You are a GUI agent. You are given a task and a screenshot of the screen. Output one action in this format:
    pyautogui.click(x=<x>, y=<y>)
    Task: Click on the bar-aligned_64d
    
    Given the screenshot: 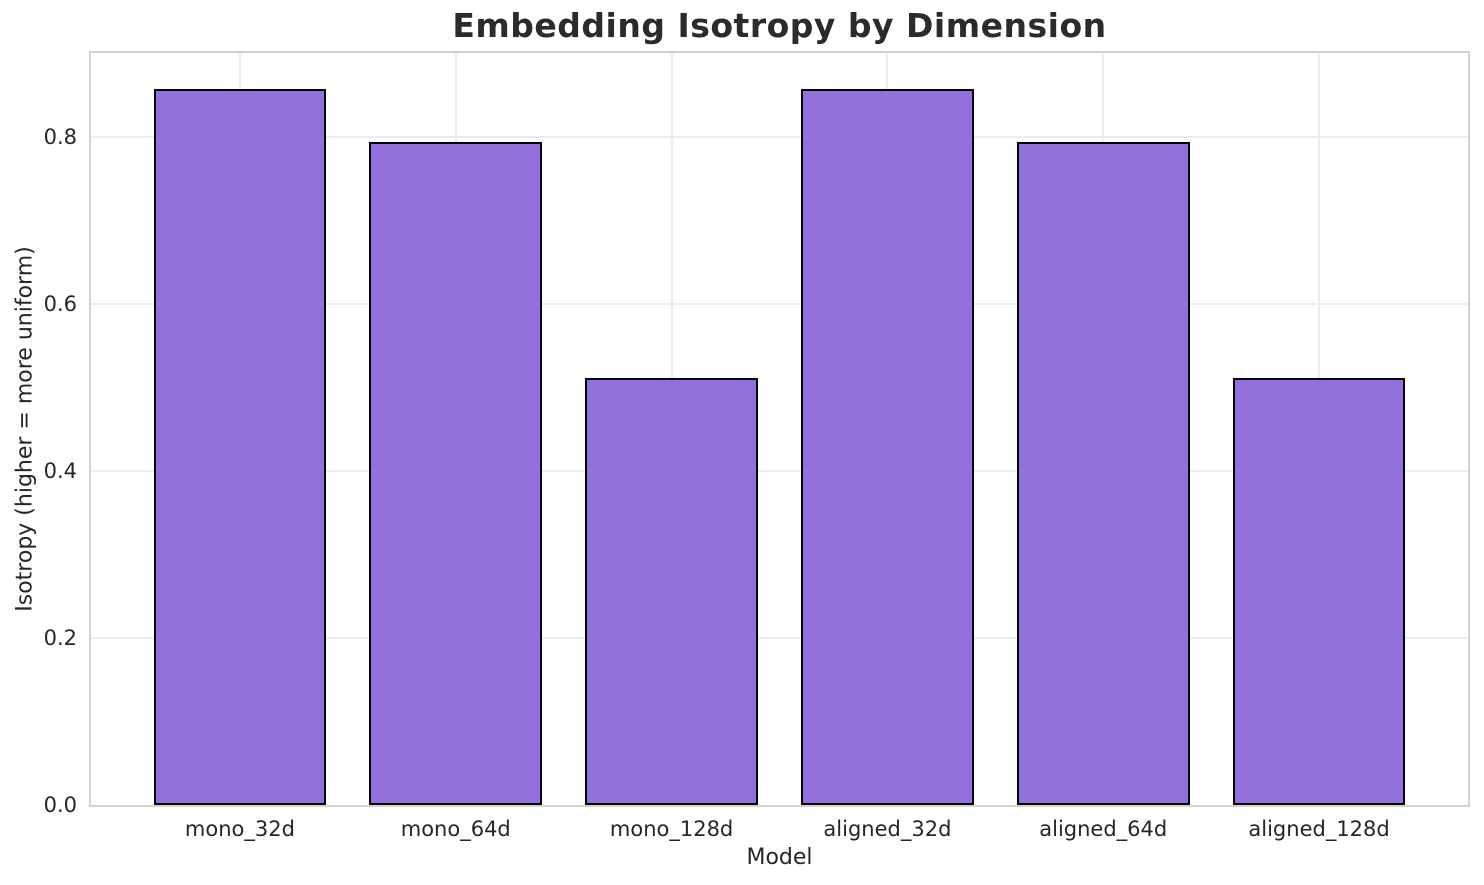 What is the action you would take?
    pyautogui.click(x=1103, y=473)
    